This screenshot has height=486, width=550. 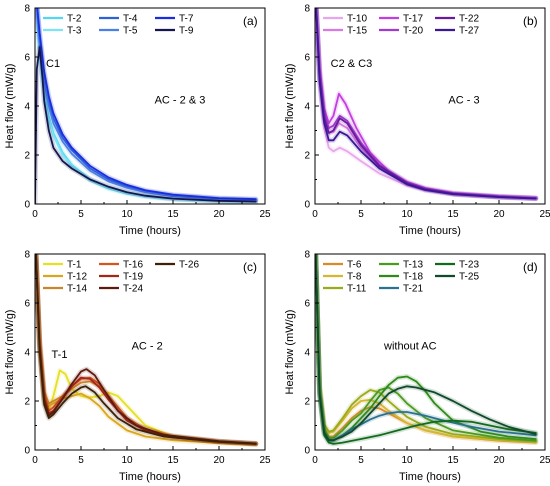 I want to click on panel-label: (b), so click(x=530, y=21).